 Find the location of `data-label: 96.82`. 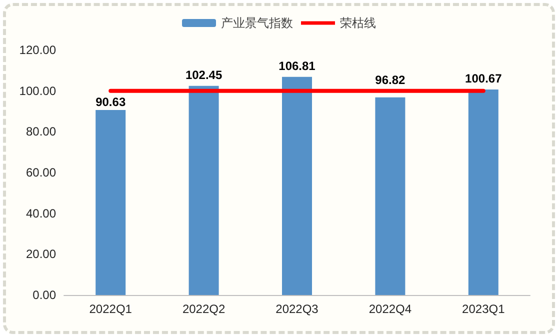

data-label: 96.82 is located at coordinates (390, 79).